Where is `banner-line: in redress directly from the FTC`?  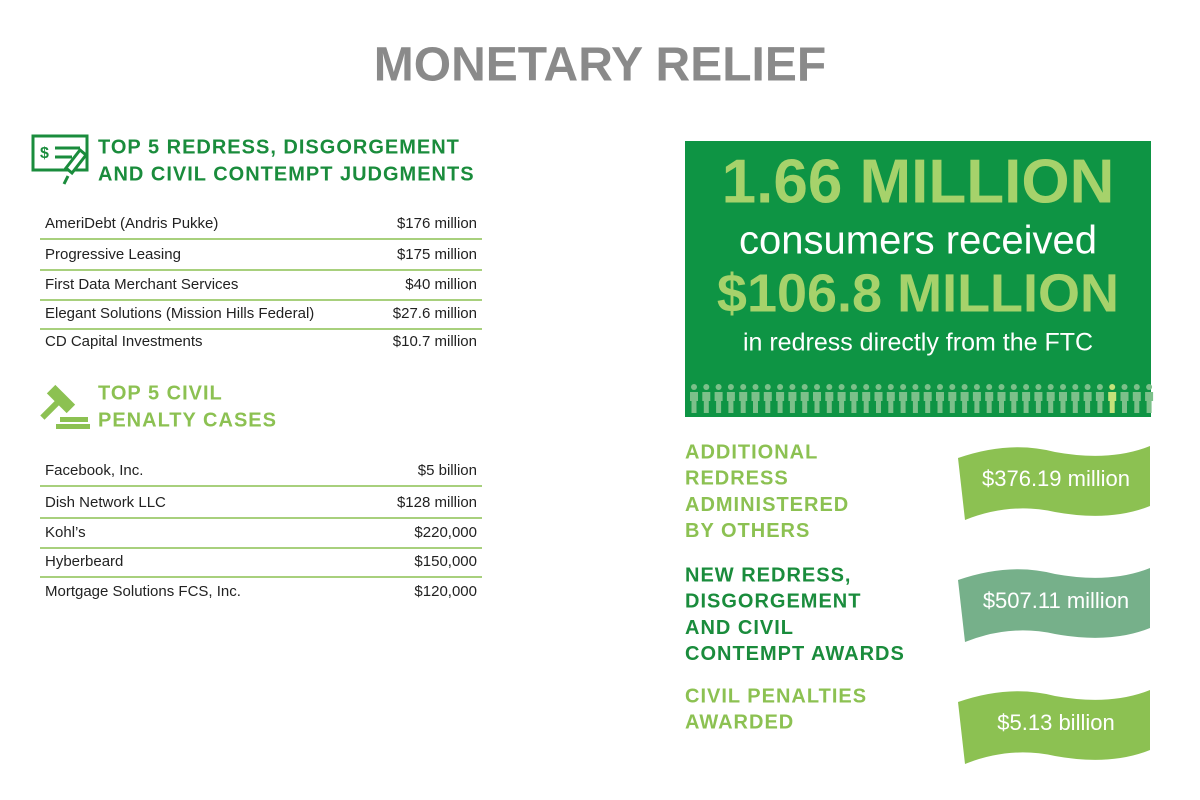
banner-line: in redress directly from the FTC is located at coordinates (918, 343).